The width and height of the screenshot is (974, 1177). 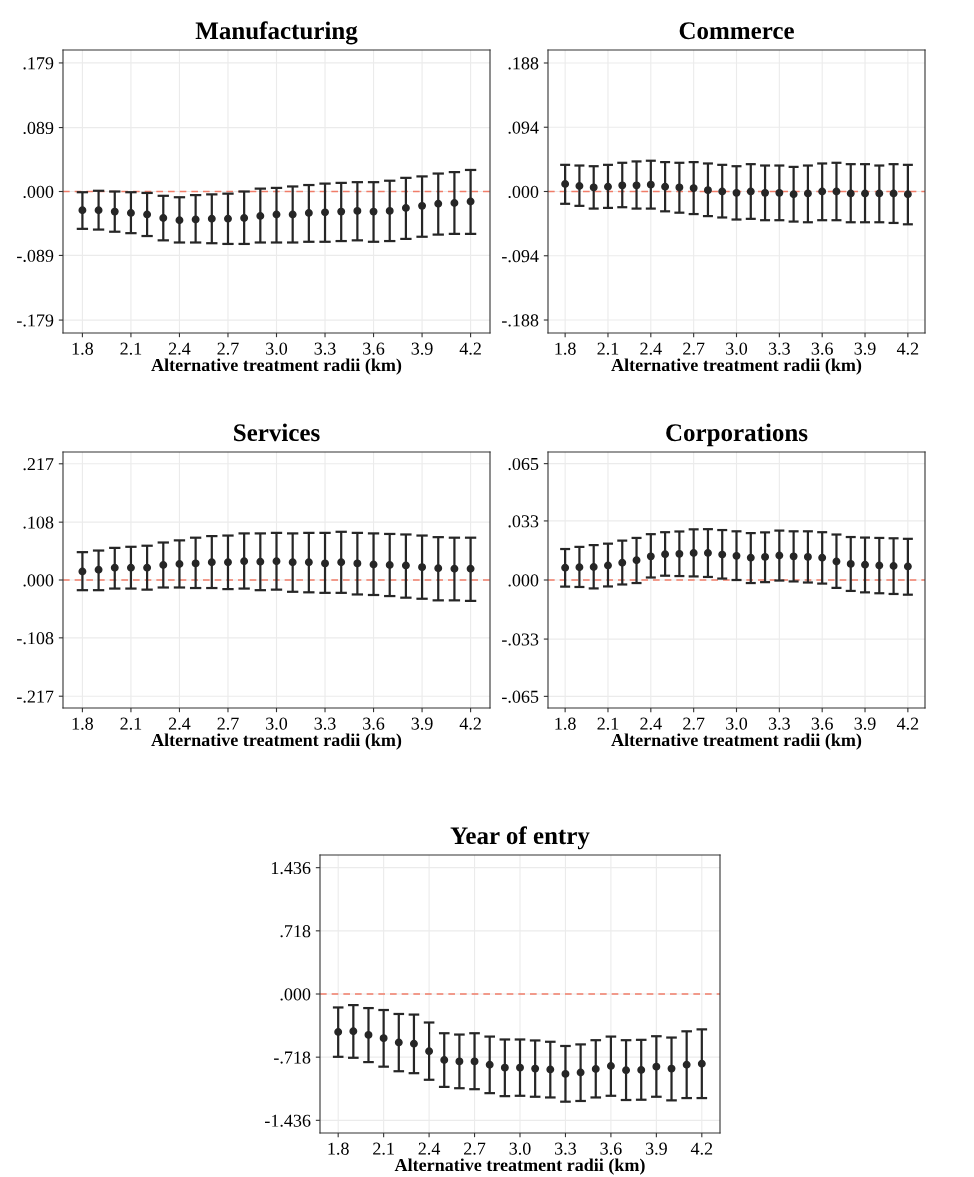 What do you see at coordinates (276, 33) in the screenshot?
I see `chart-title: Manufacturing` at bounding box center [276, 33].